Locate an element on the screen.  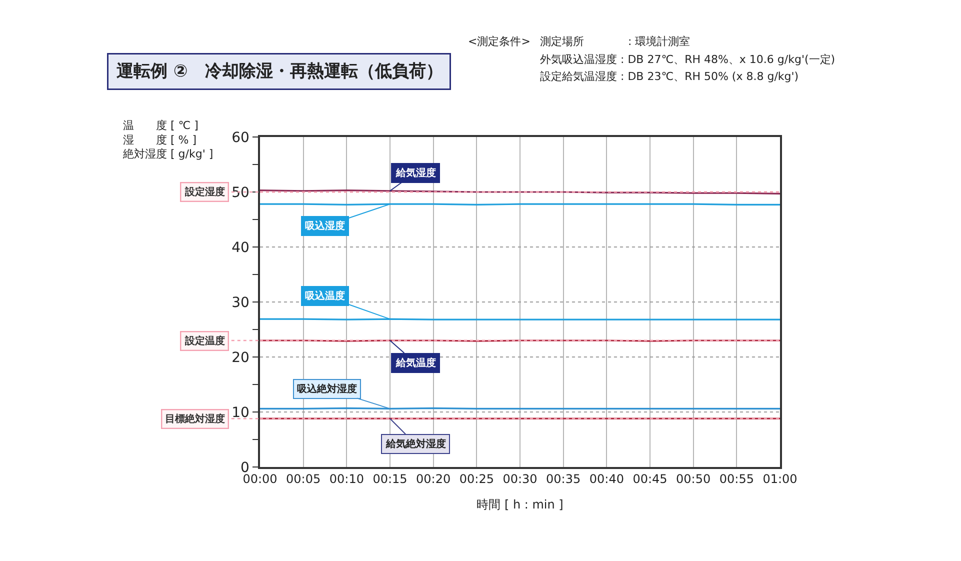
x-tick-label: 00:40 is located at coordinates (606, 479).